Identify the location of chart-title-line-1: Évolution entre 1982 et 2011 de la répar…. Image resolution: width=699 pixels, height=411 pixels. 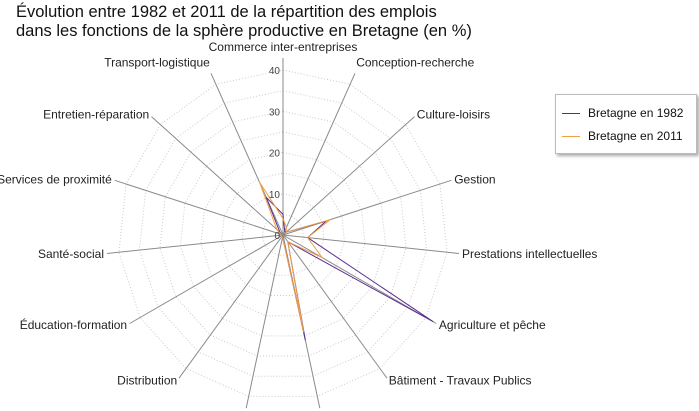
(226, 12).